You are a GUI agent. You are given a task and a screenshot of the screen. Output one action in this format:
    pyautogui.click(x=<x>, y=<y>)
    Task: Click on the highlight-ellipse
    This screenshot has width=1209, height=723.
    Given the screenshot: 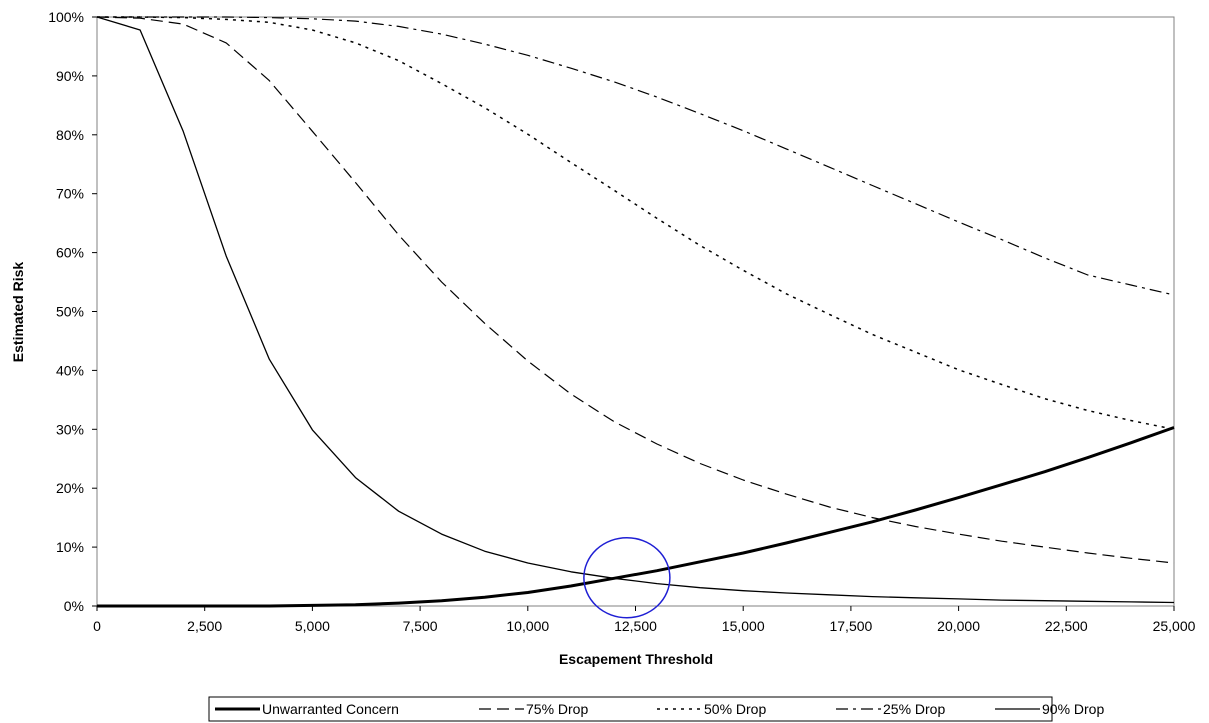 What is the action you would take?
    pyautogui.click(x=627, y=577)
    